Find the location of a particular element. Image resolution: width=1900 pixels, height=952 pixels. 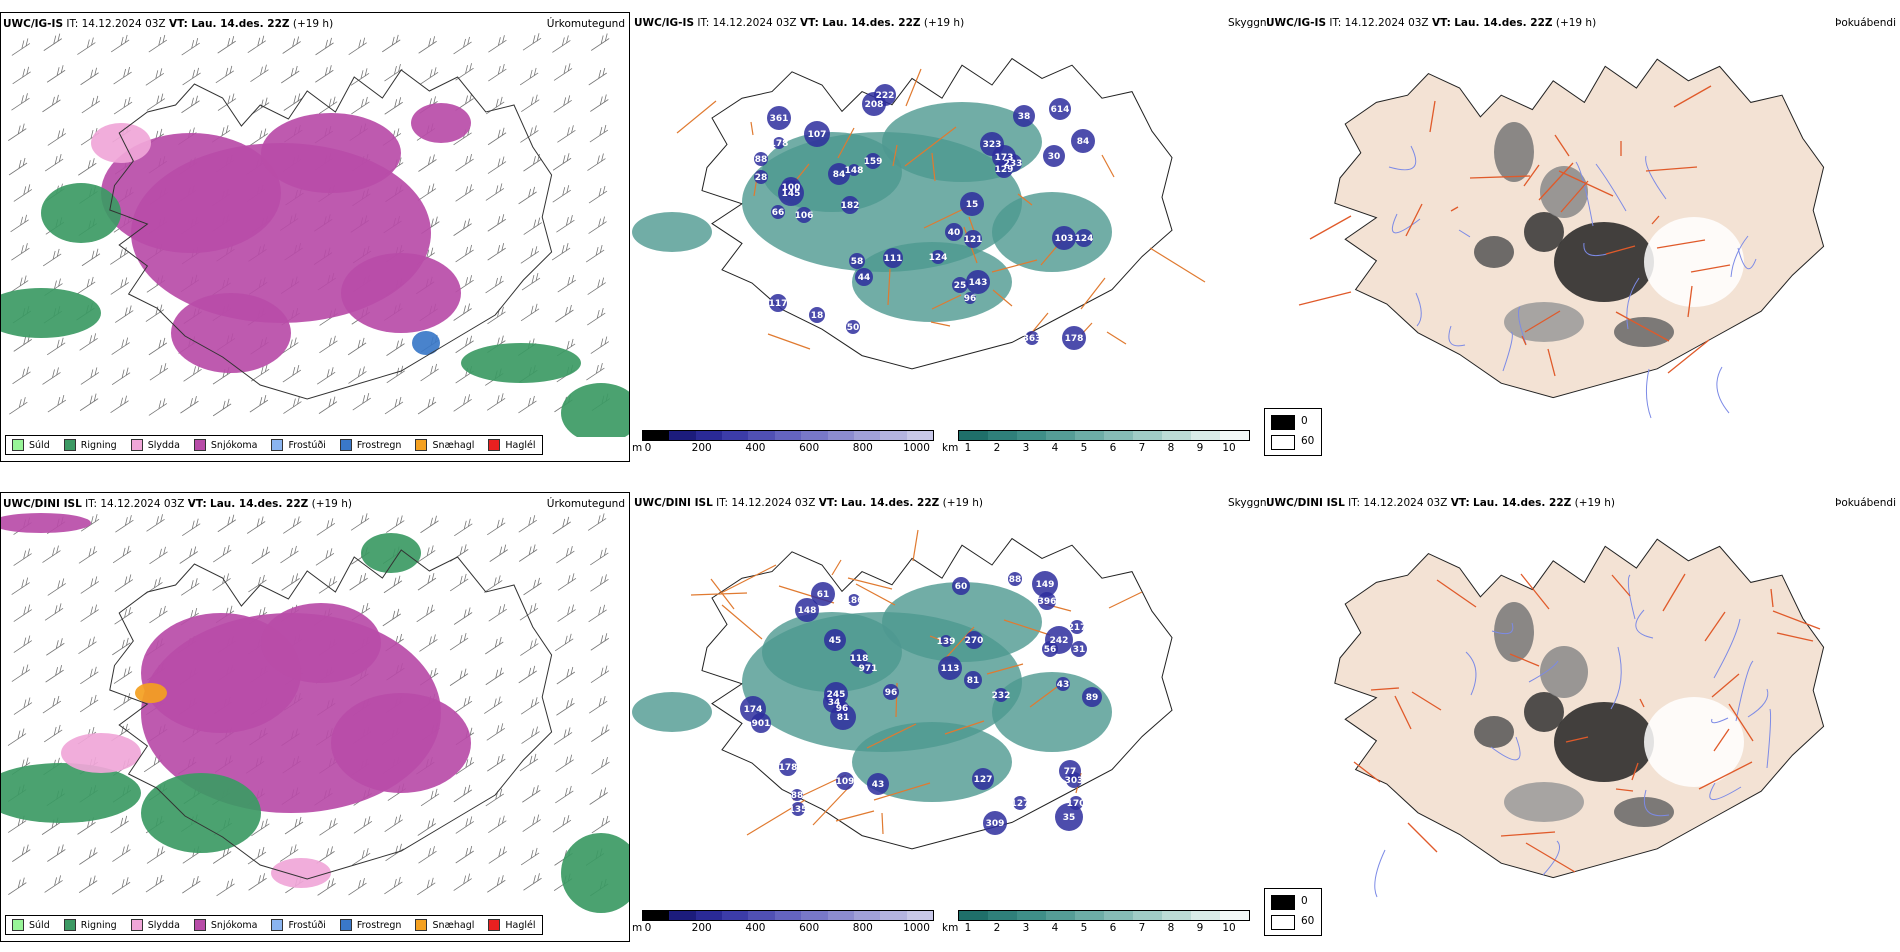

cloudbase-label: 242 is located at coordinates (1059, 641).